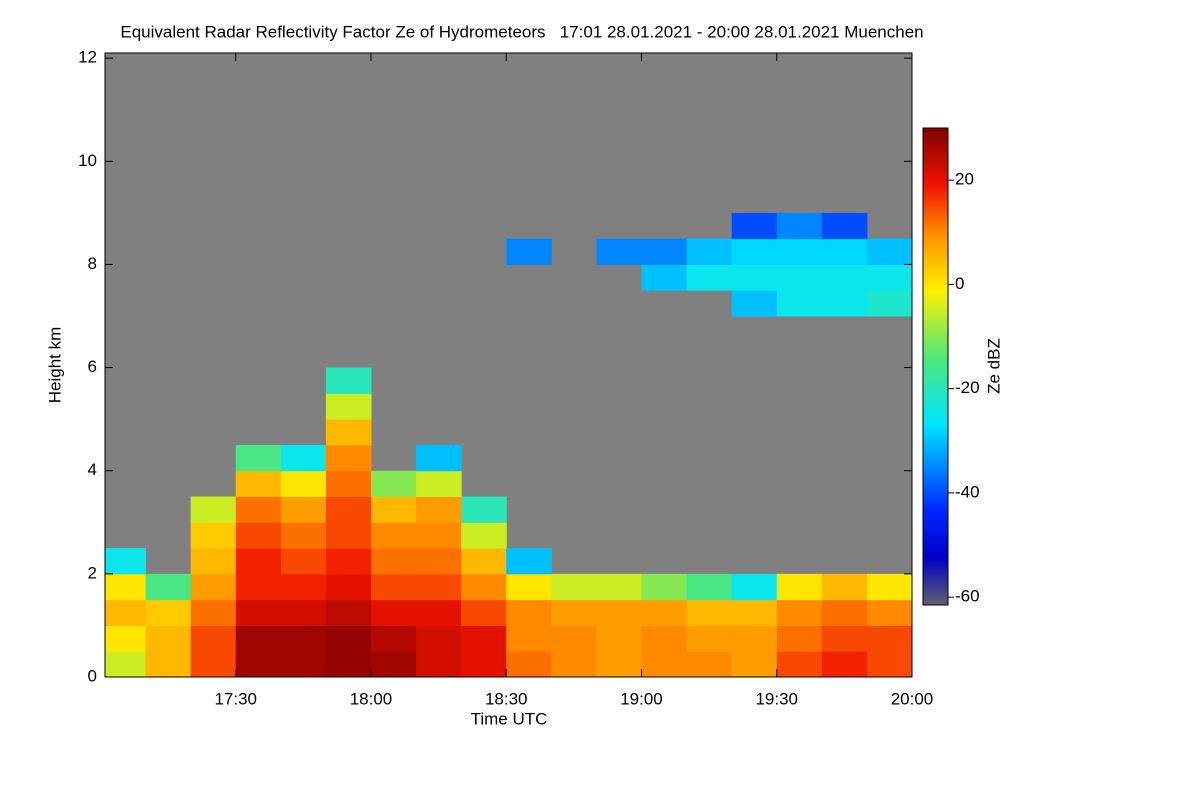 Image resolution: width=1200 pixels, height=805 pixels. I want to click on y-tick-label: 6, so click(92, 366).